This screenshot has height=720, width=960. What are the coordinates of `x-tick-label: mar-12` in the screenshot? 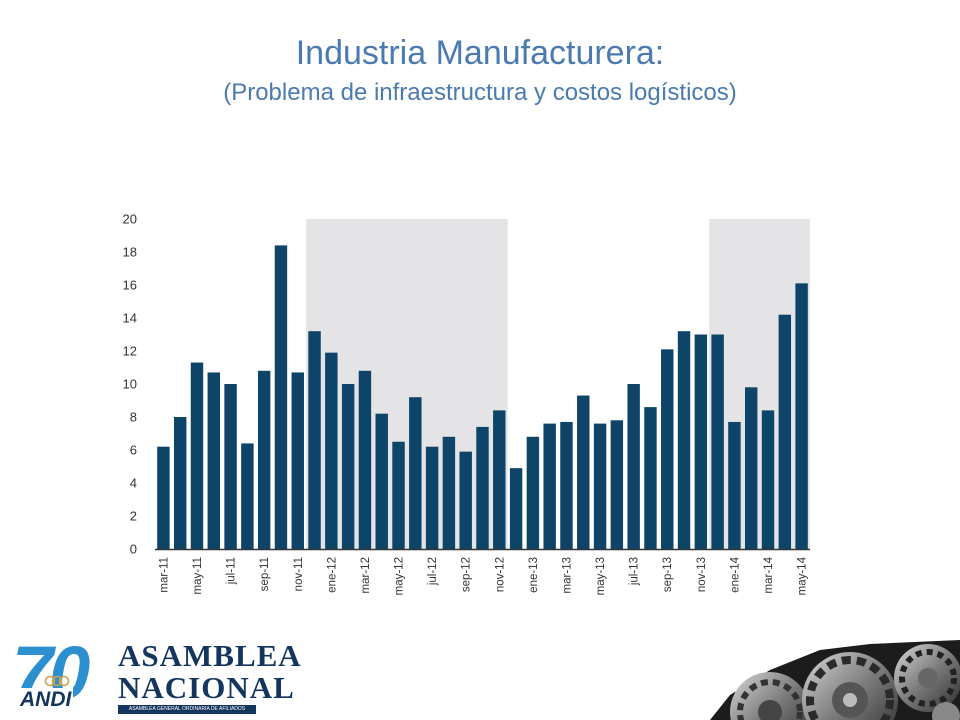 It's located at (366, 575).